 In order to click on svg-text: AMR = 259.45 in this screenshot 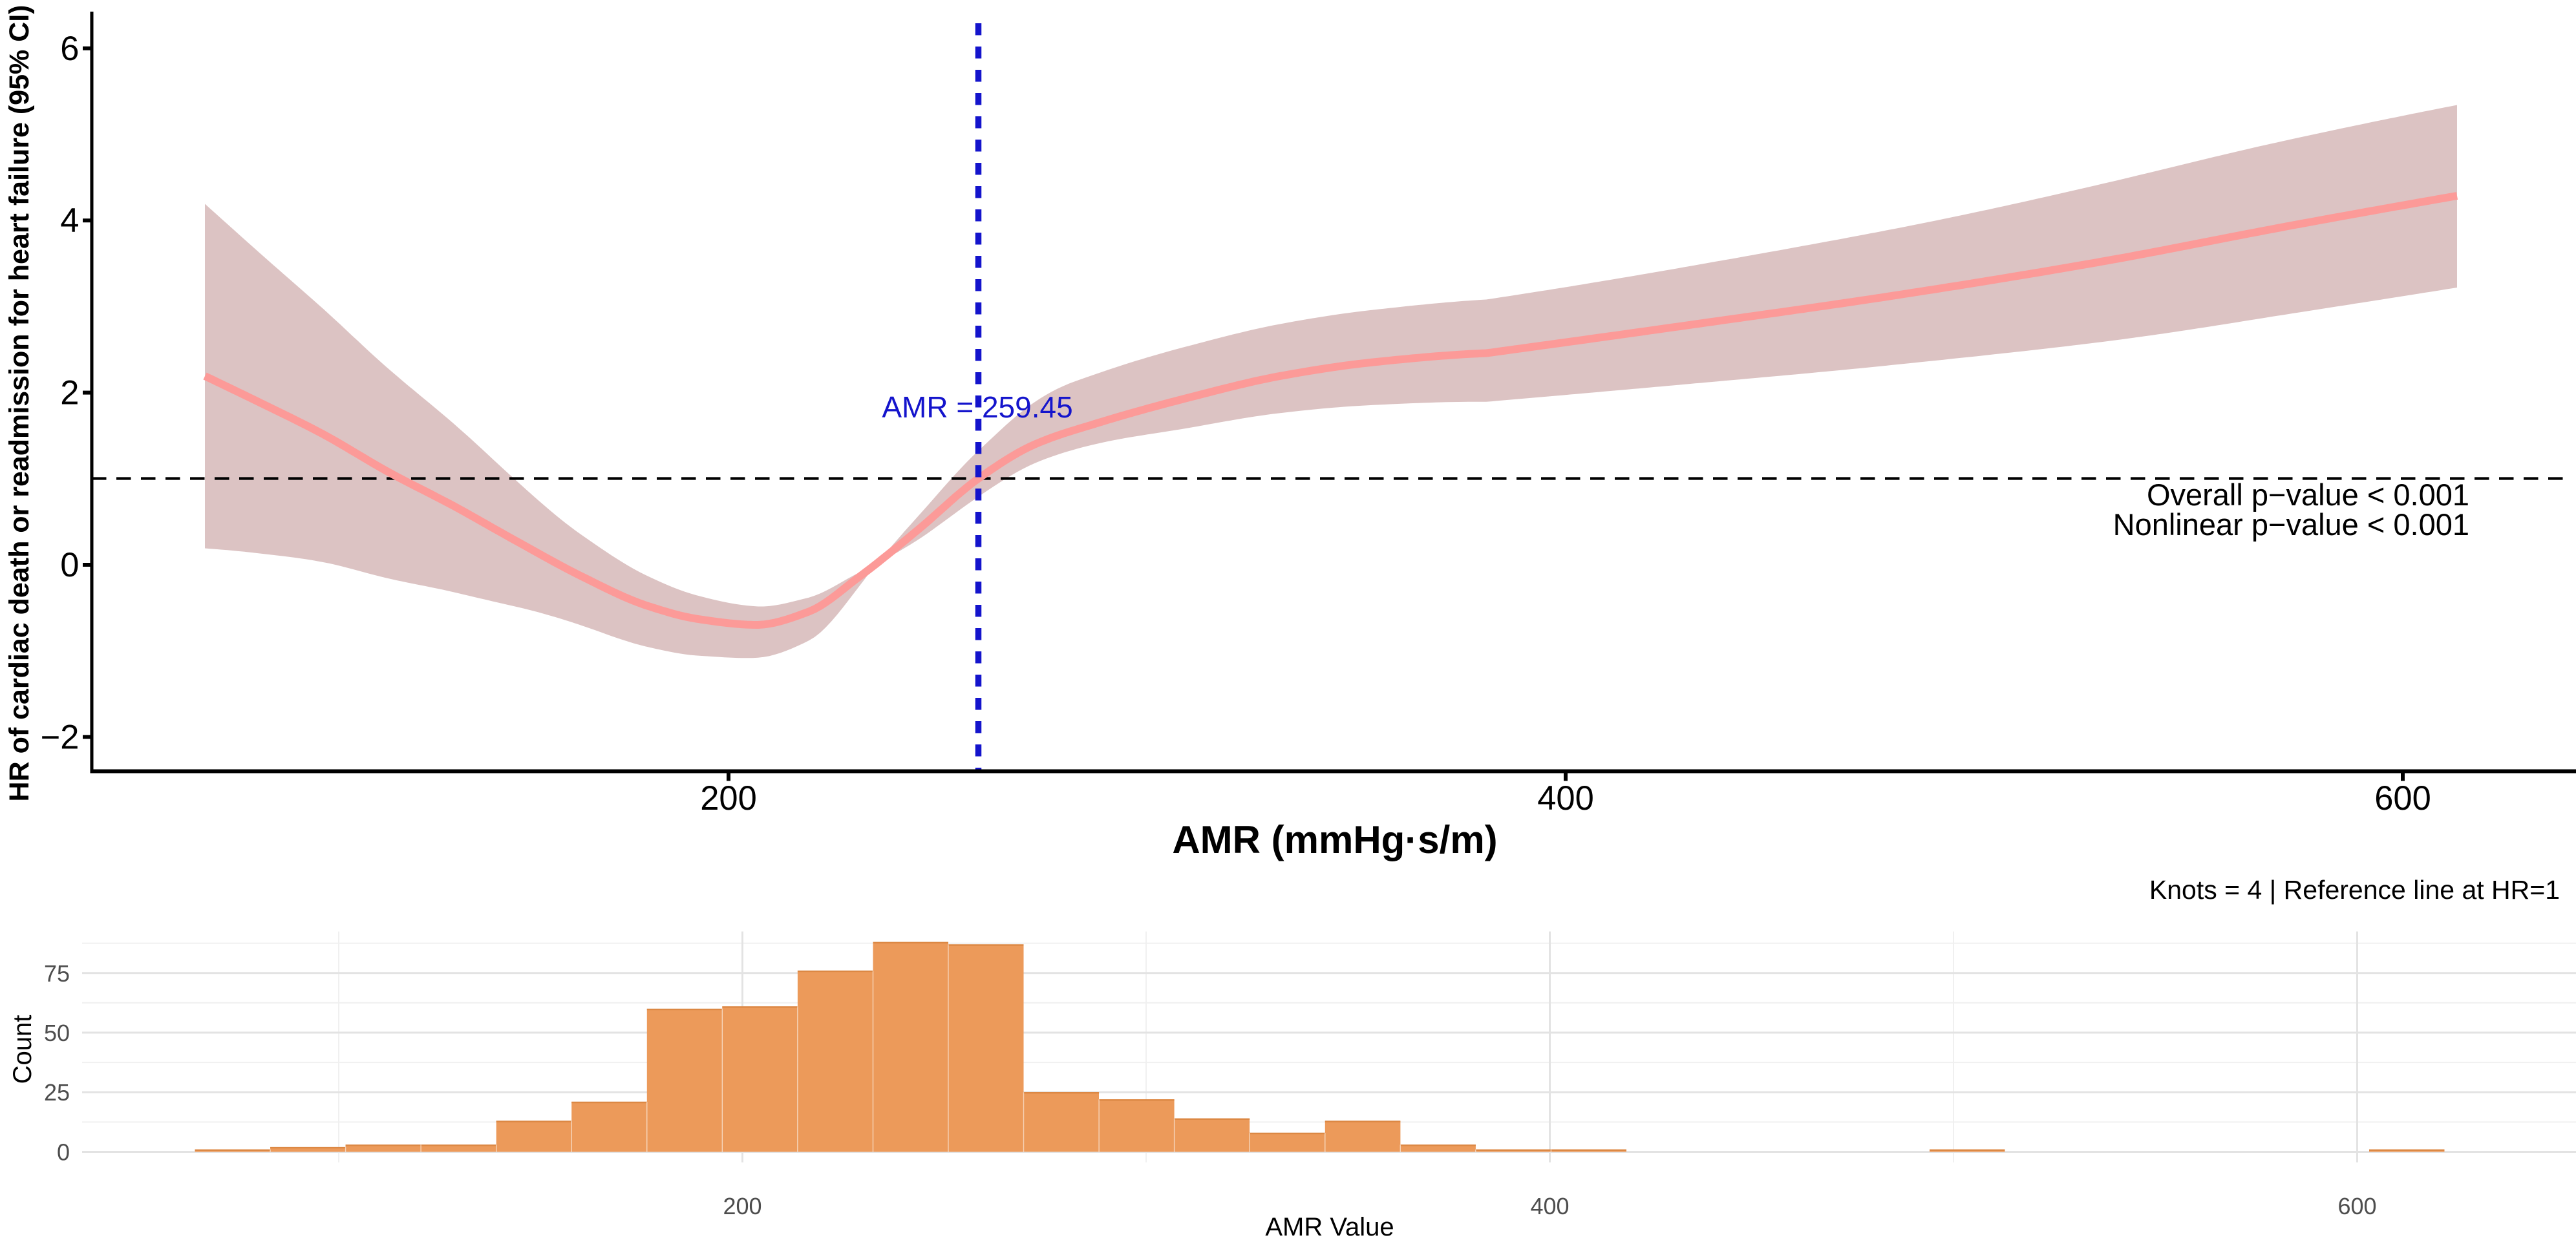, I will do `click(977, 407)`.